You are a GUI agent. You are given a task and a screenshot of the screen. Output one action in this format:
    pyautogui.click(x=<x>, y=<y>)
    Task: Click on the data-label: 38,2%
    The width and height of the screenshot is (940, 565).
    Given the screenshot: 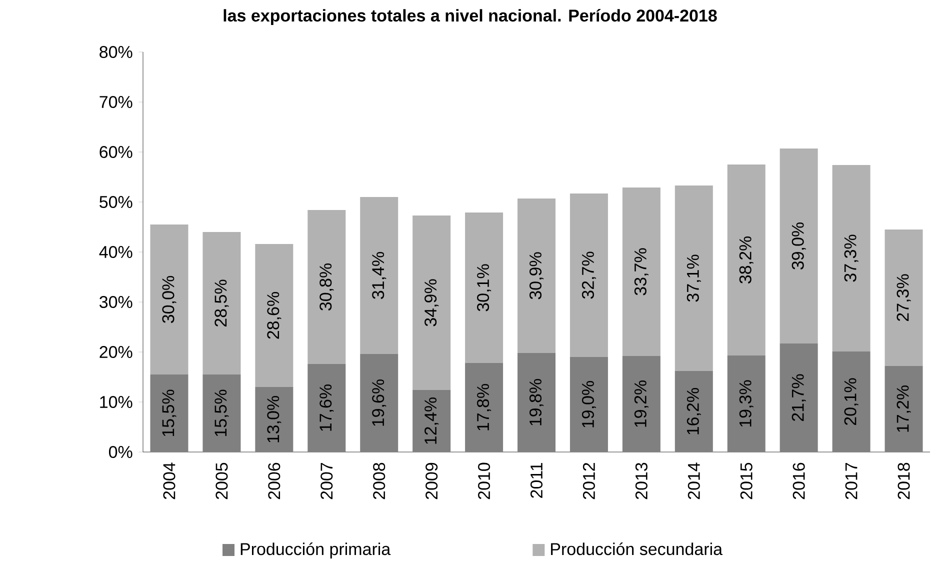 What is the action you would take?
    pyautogui.click(x=746, y=260)
    